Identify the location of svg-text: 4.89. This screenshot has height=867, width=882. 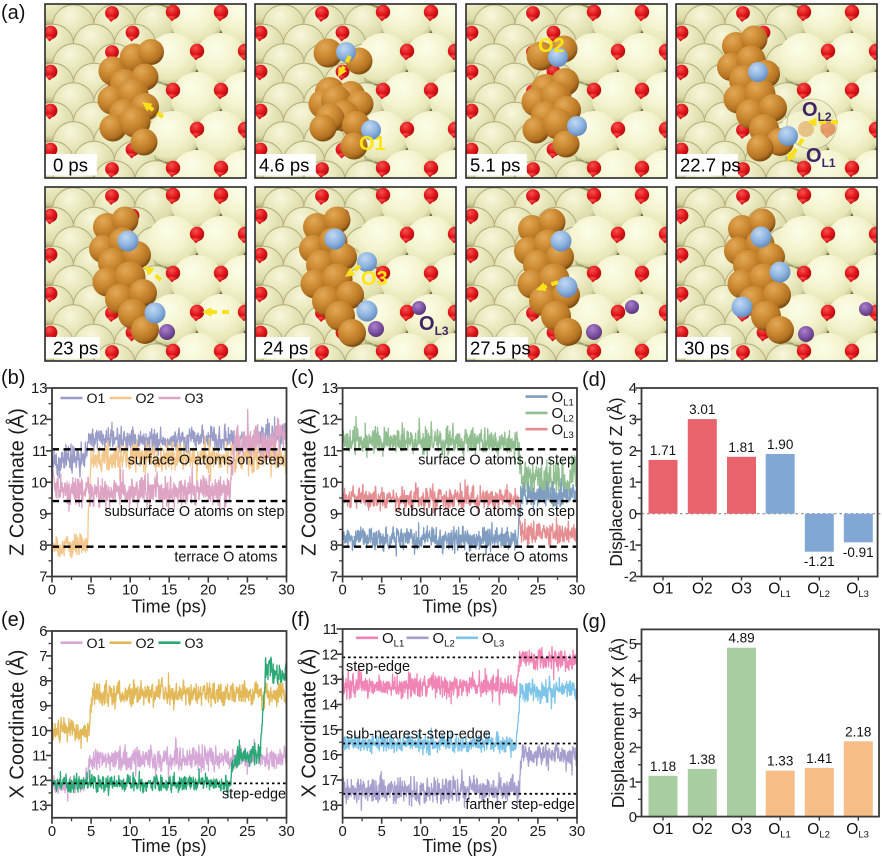
(741, 638).